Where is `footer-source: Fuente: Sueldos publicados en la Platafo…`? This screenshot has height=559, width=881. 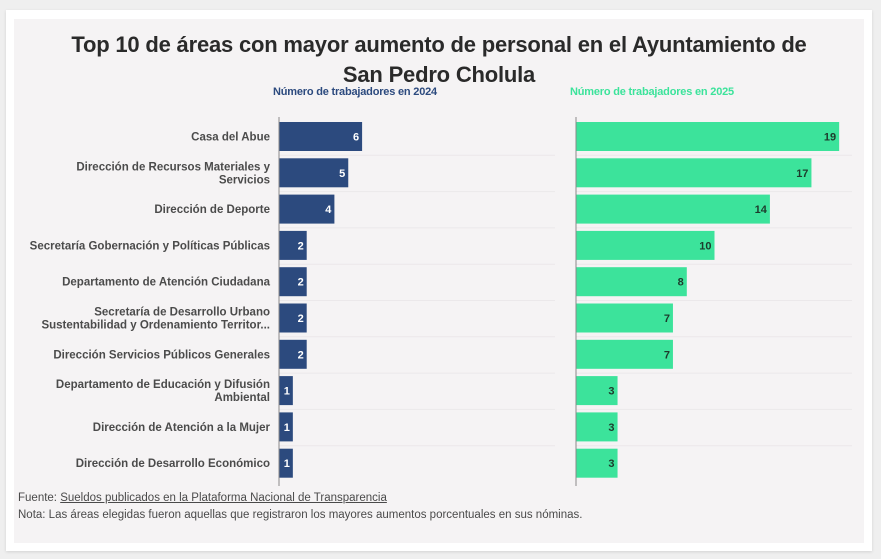
footer-source: Fuente: Sueldos publicados en la Platafo… is located at coordinates (202, 498).